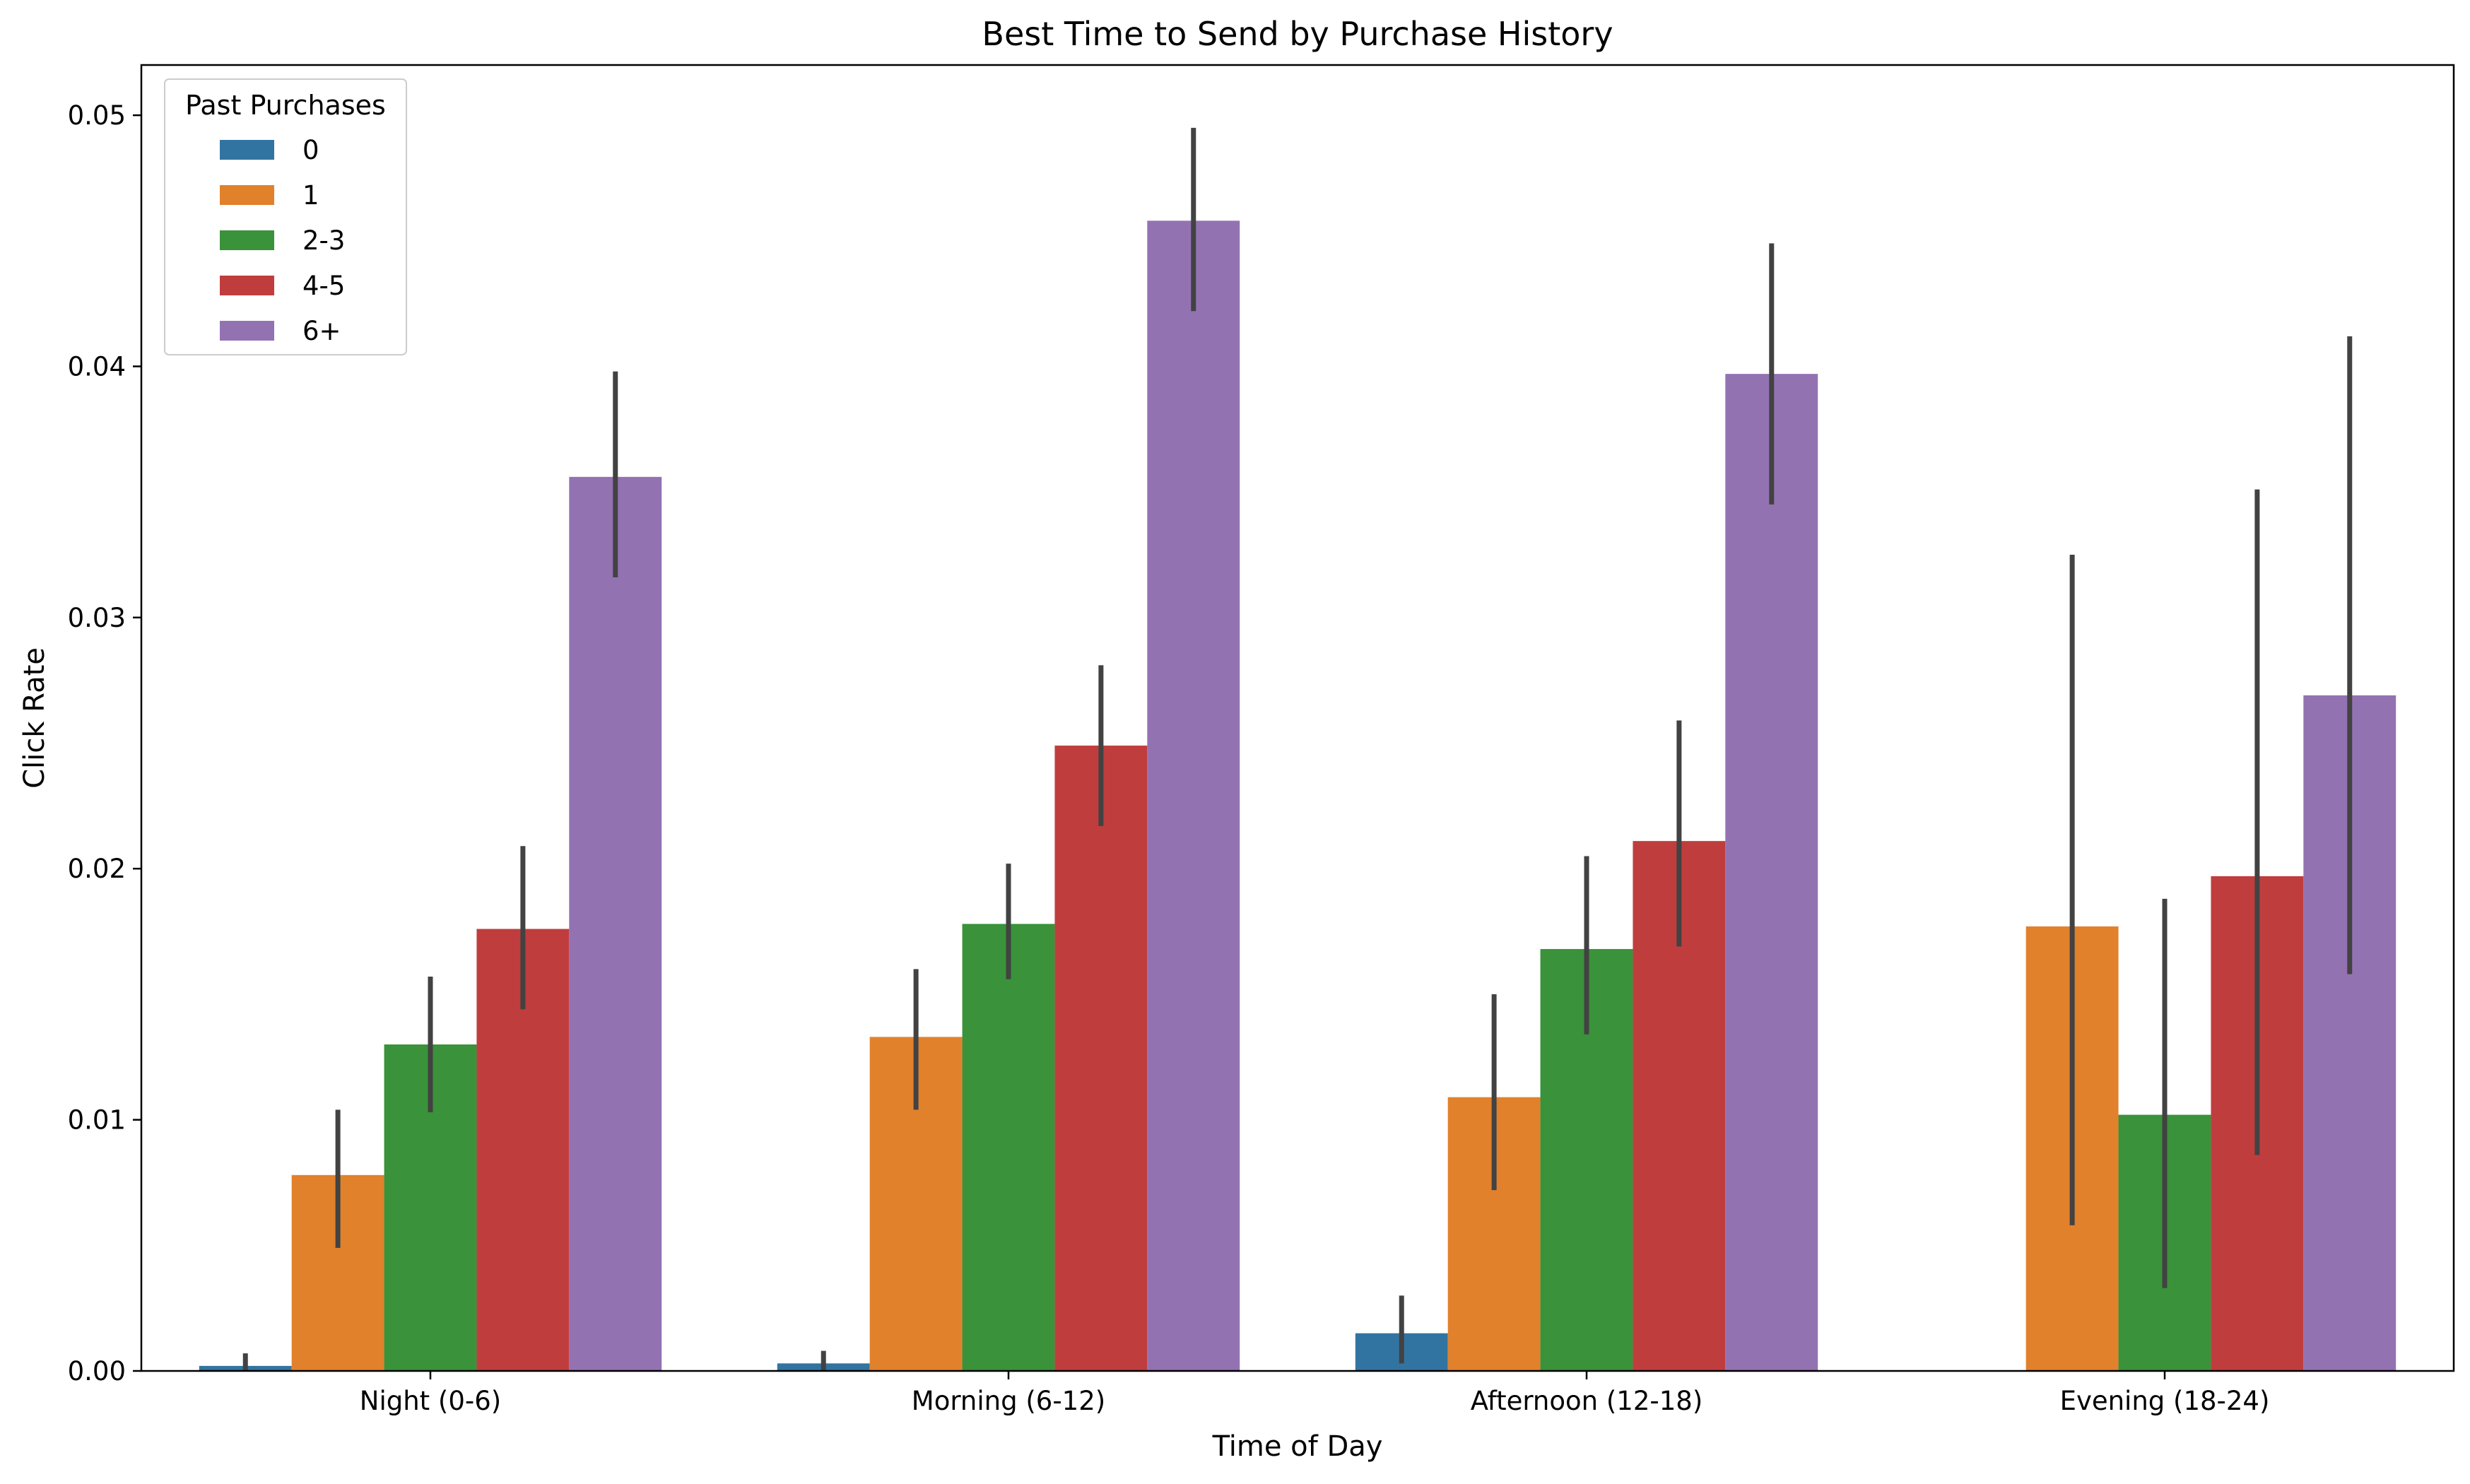 This screenshot has height=1484, width=2470. I want to click on legend-label-0: 0, so click(310, 150).